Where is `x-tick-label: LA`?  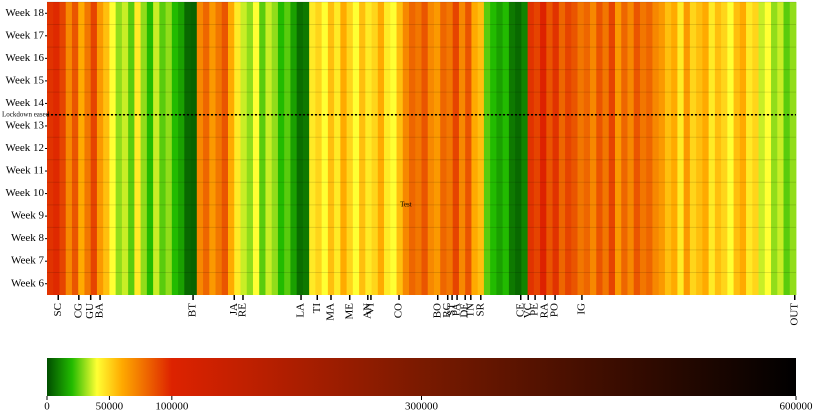 x-tick-label: LA is located at coordinates (301, 310).